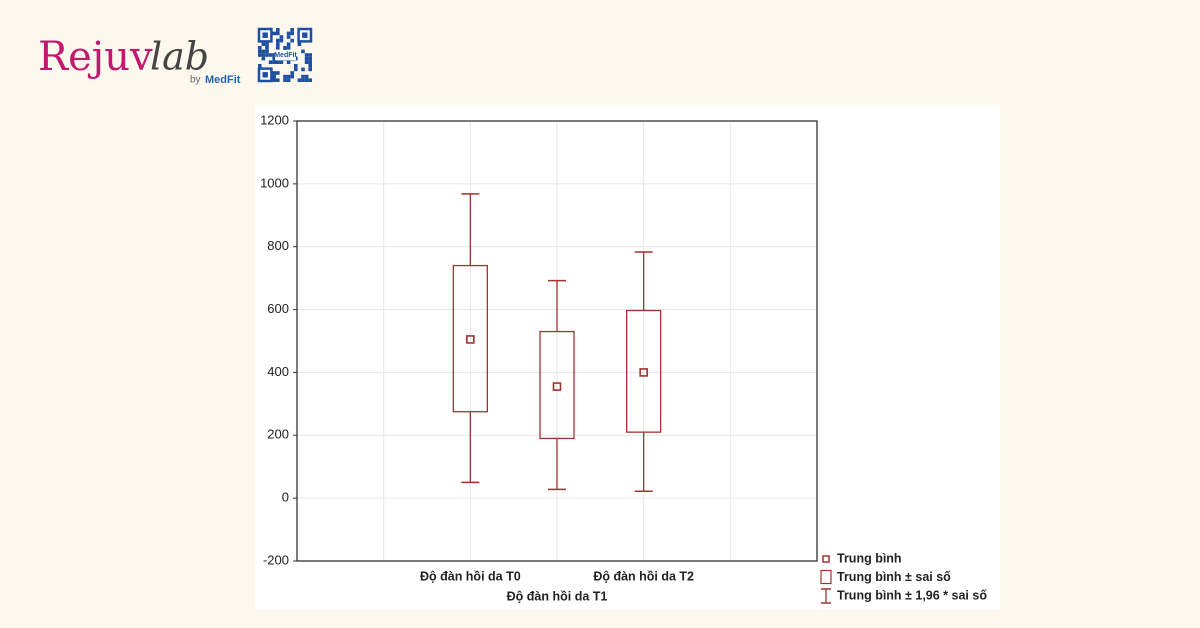 The height and width of the screenshot is (628, 1200). What do you see at coordinates (557, 596) in the screenshot?
I see `x-tick-label: Độ đàn hồi da T1` at bounding box center [557, 596].